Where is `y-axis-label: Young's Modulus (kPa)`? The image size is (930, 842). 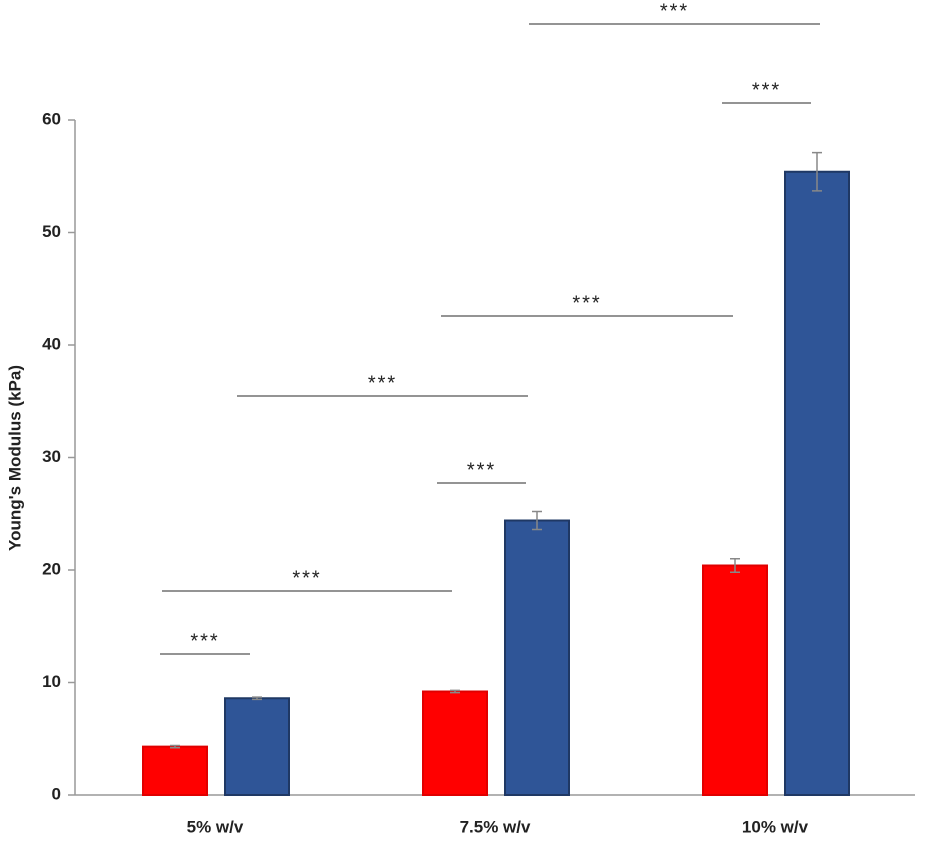 y-axis-label: Young's Modulus (kPa) is located at coordinates (14, 458).